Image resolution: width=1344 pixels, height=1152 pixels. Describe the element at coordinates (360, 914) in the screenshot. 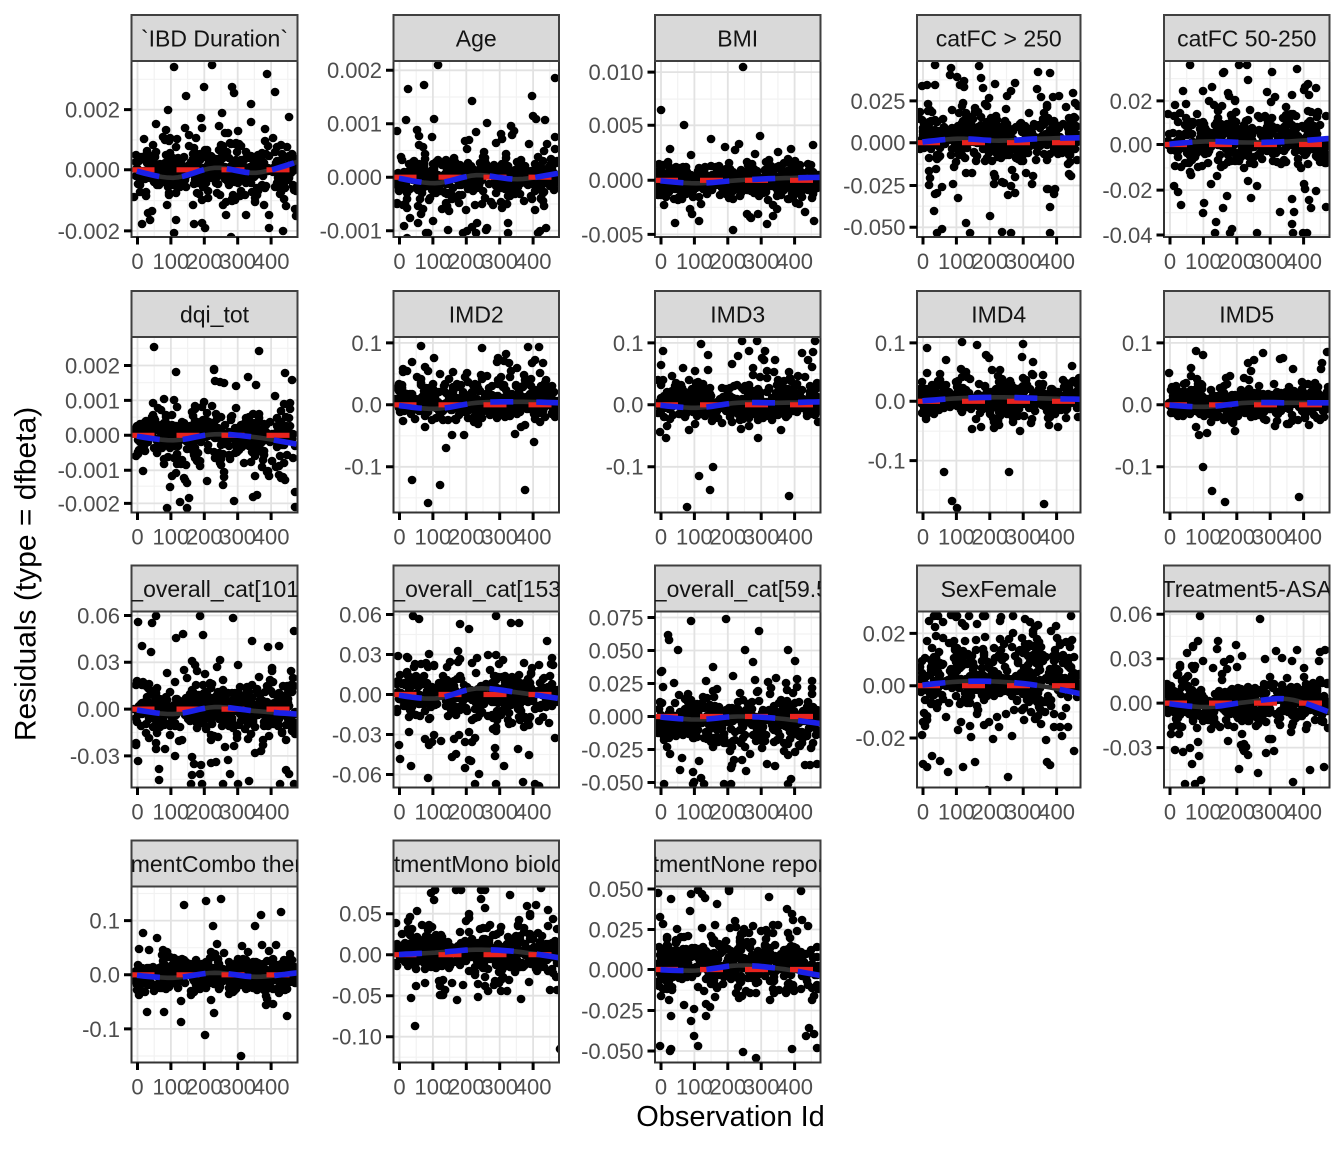

I see `svg-text: 0.05` at that location.